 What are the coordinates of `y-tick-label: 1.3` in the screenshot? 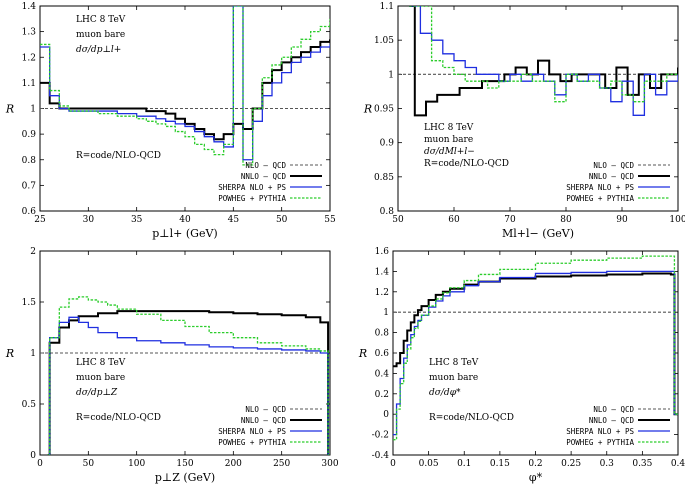 It's located at (29, 33).